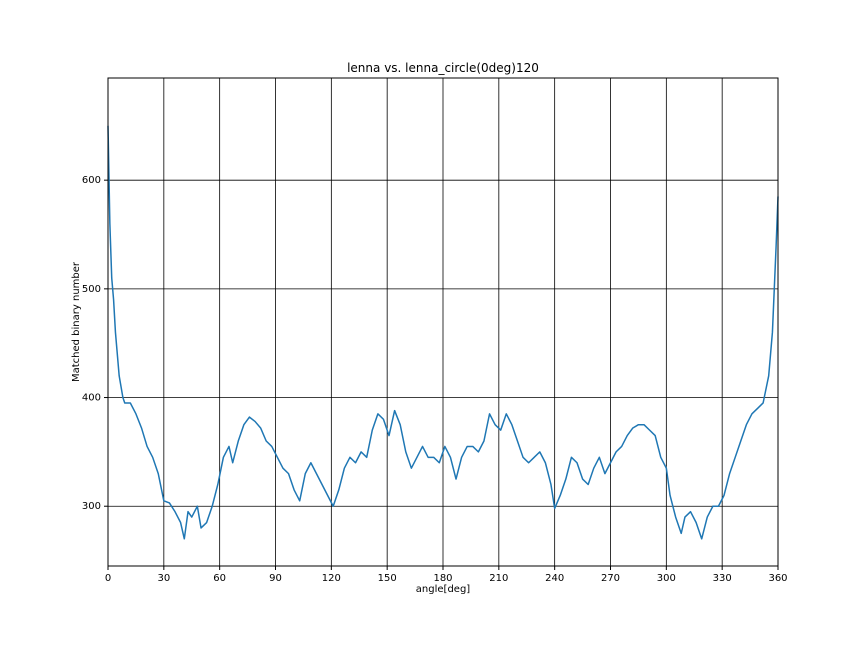 This screenshot has width=864, height=648. Describe the element at coordinates (777, 578) in the screenshot. I see `x-tick-label: 360` at that location.